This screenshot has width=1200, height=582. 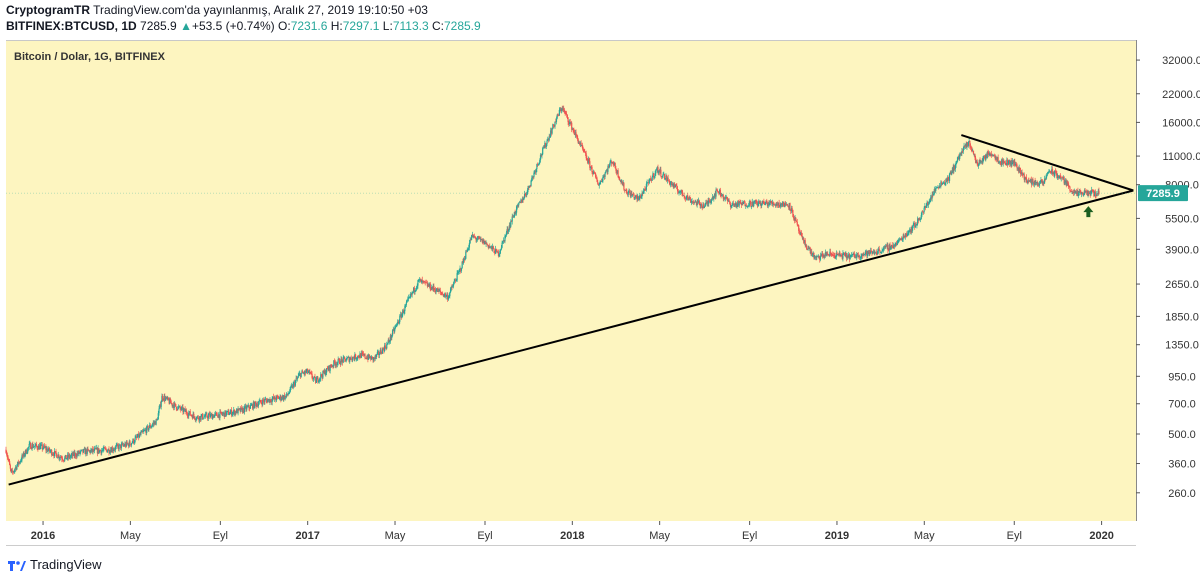 What do you see at coordinates (571, 533) in the screenshot?
I see `time-axis` at bounding box center [571, 533].